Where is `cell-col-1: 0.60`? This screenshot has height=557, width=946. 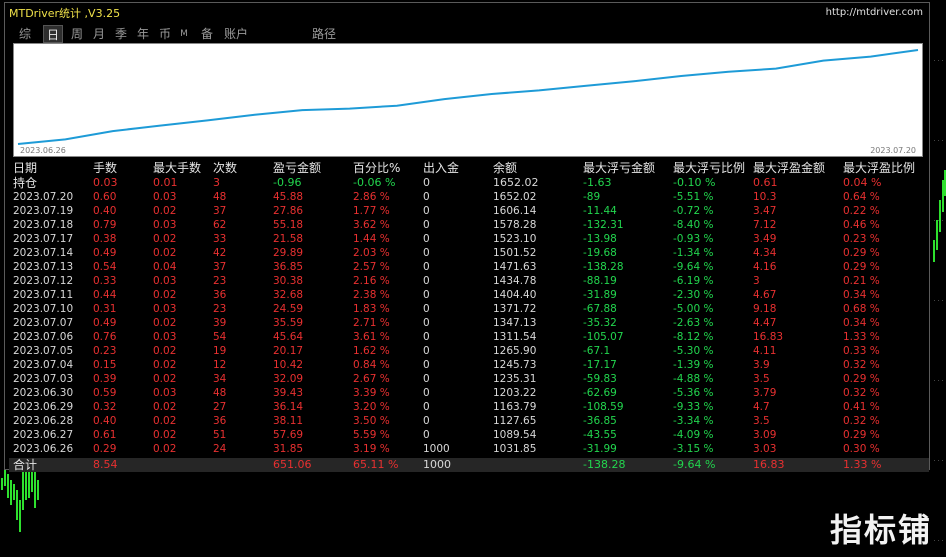
cell-col-1: 0.60 is located at coordinates (105, 197).